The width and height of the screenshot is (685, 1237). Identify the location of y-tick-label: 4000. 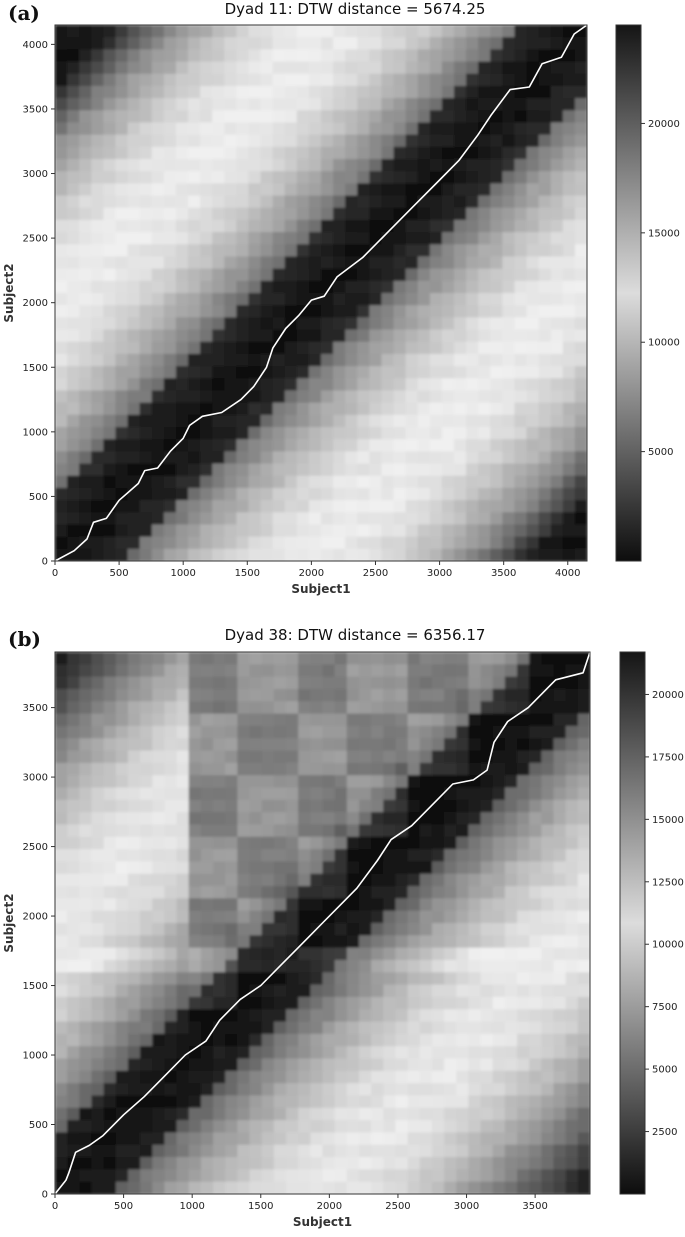
(35, 45).